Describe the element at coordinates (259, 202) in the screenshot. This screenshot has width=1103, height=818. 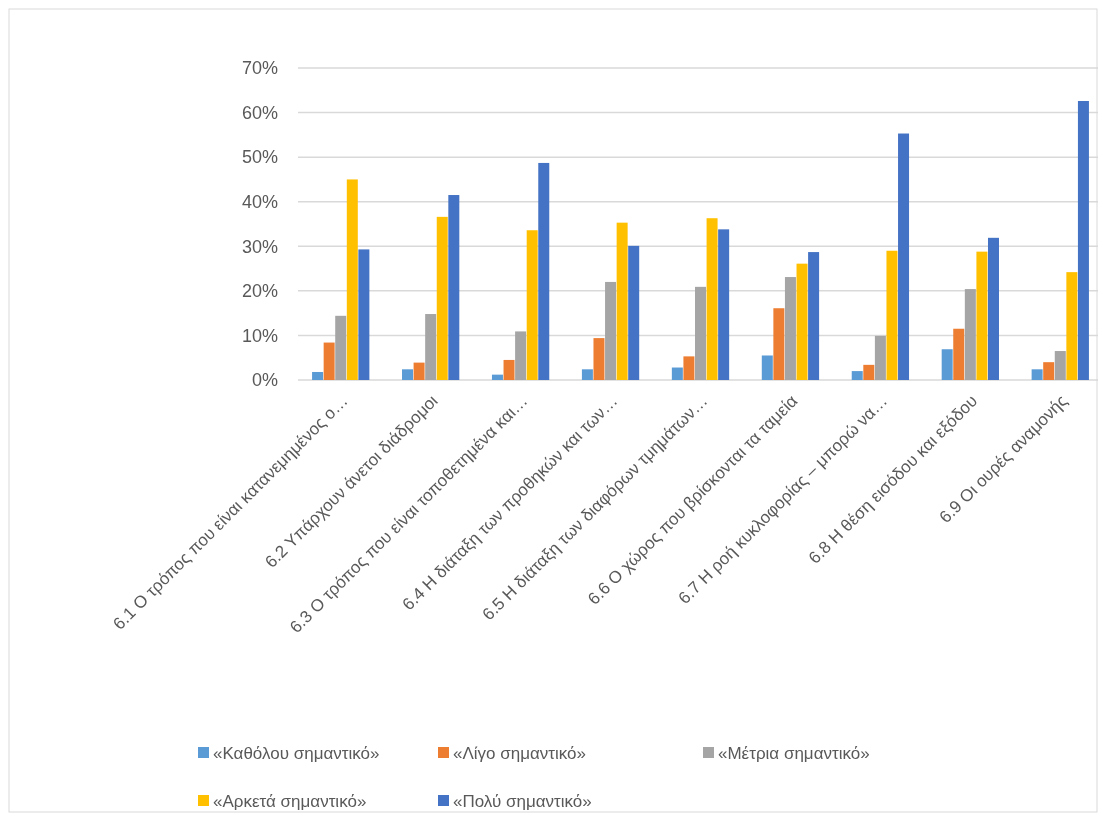
I see `y-tick-label: 40%` at that location.